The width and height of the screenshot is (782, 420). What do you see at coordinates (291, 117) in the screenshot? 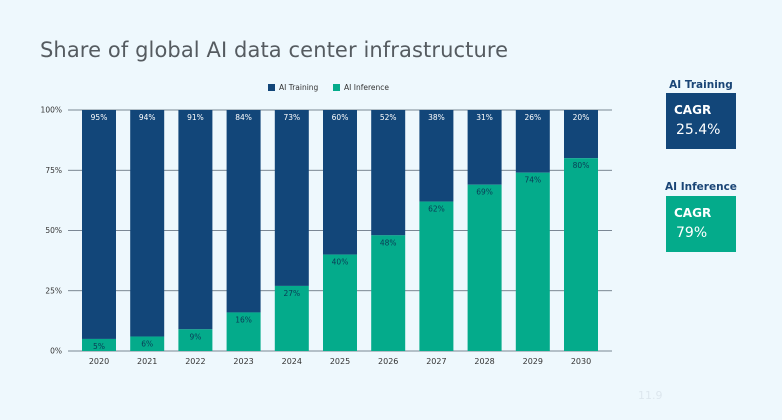
I see `data-label-training: 73%` at bounding box center [291, 117].